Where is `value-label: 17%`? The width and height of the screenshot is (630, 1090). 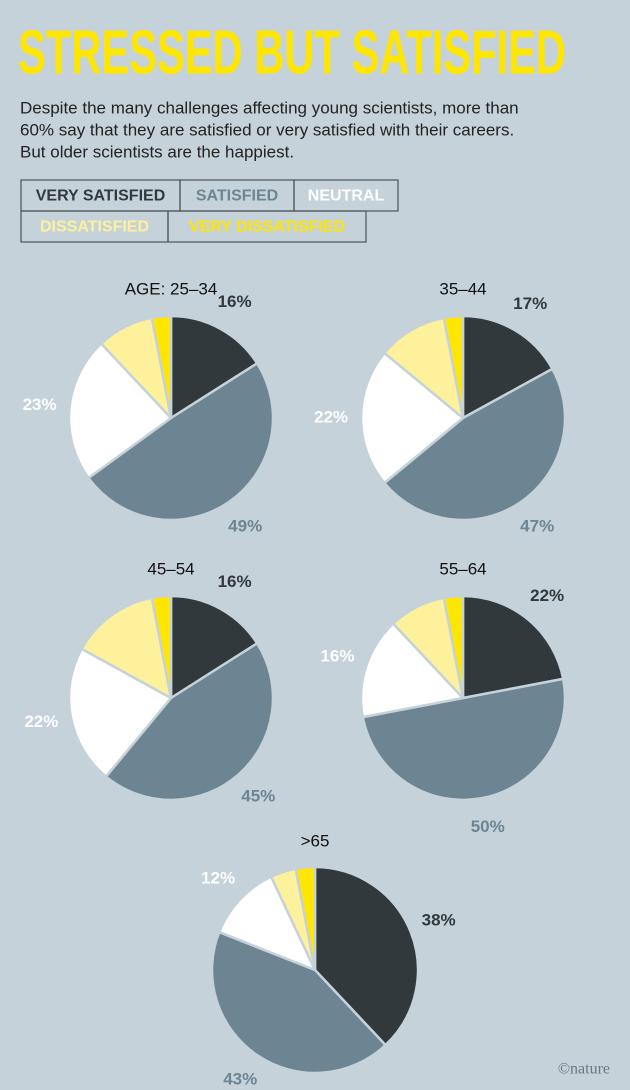 value-label: 17% is located at coordinates (530, 303).